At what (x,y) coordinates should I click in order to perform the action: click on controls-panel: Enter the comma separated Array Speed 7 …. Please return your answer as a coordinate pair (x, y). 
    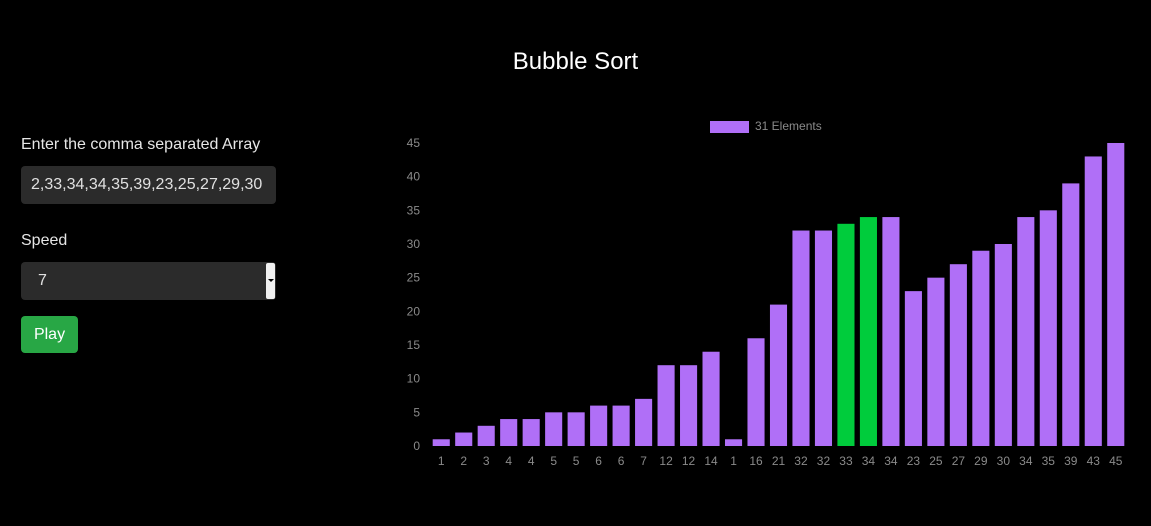
    Looking at the image, I should click on (148, 244).